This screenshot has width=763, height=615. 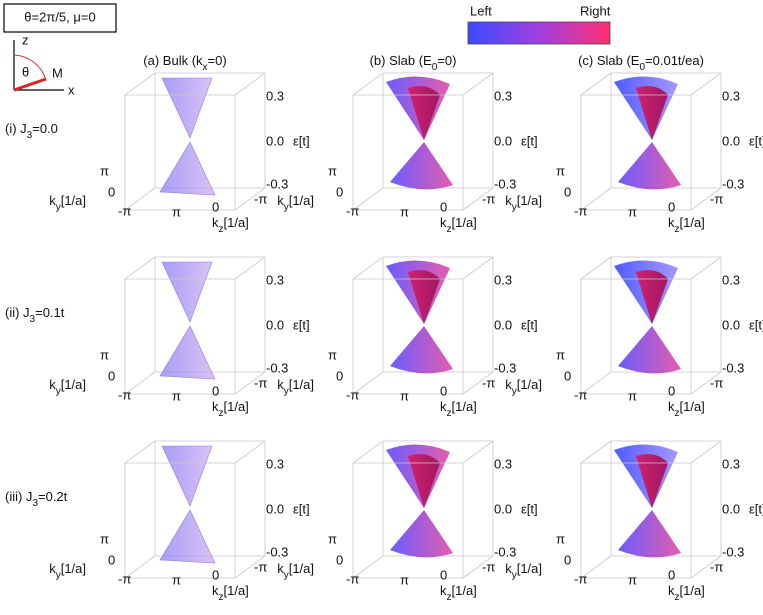 I want to click on column-title-part: (a) Bulk (k, so click(x=173, y=60).